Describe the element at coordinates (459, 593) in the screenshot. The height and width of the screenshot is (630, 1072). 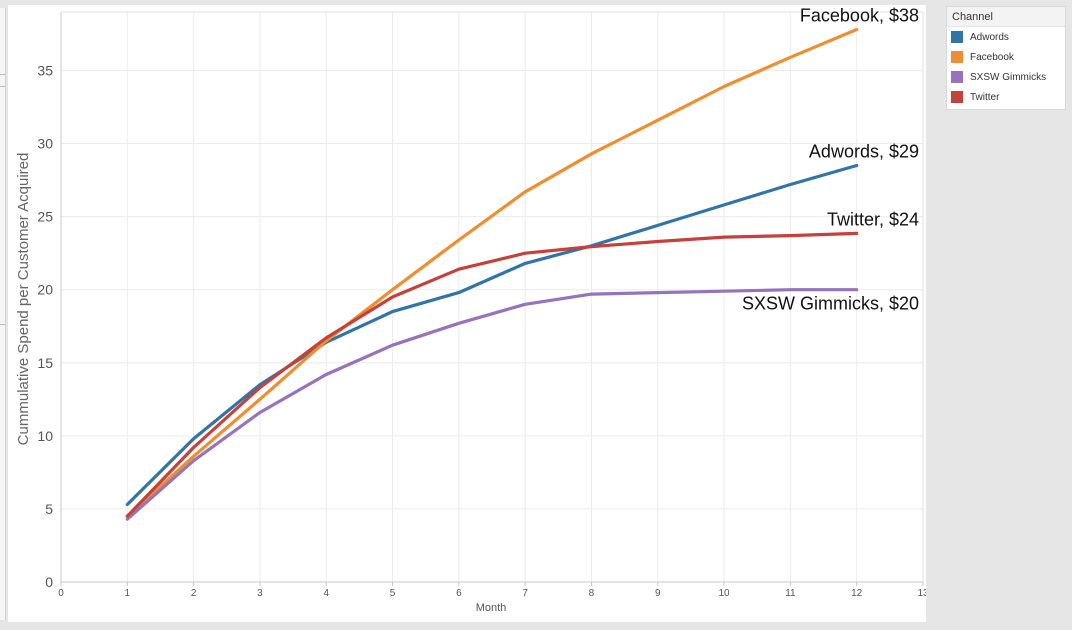
I see `x-tick-label: 6` at that location.